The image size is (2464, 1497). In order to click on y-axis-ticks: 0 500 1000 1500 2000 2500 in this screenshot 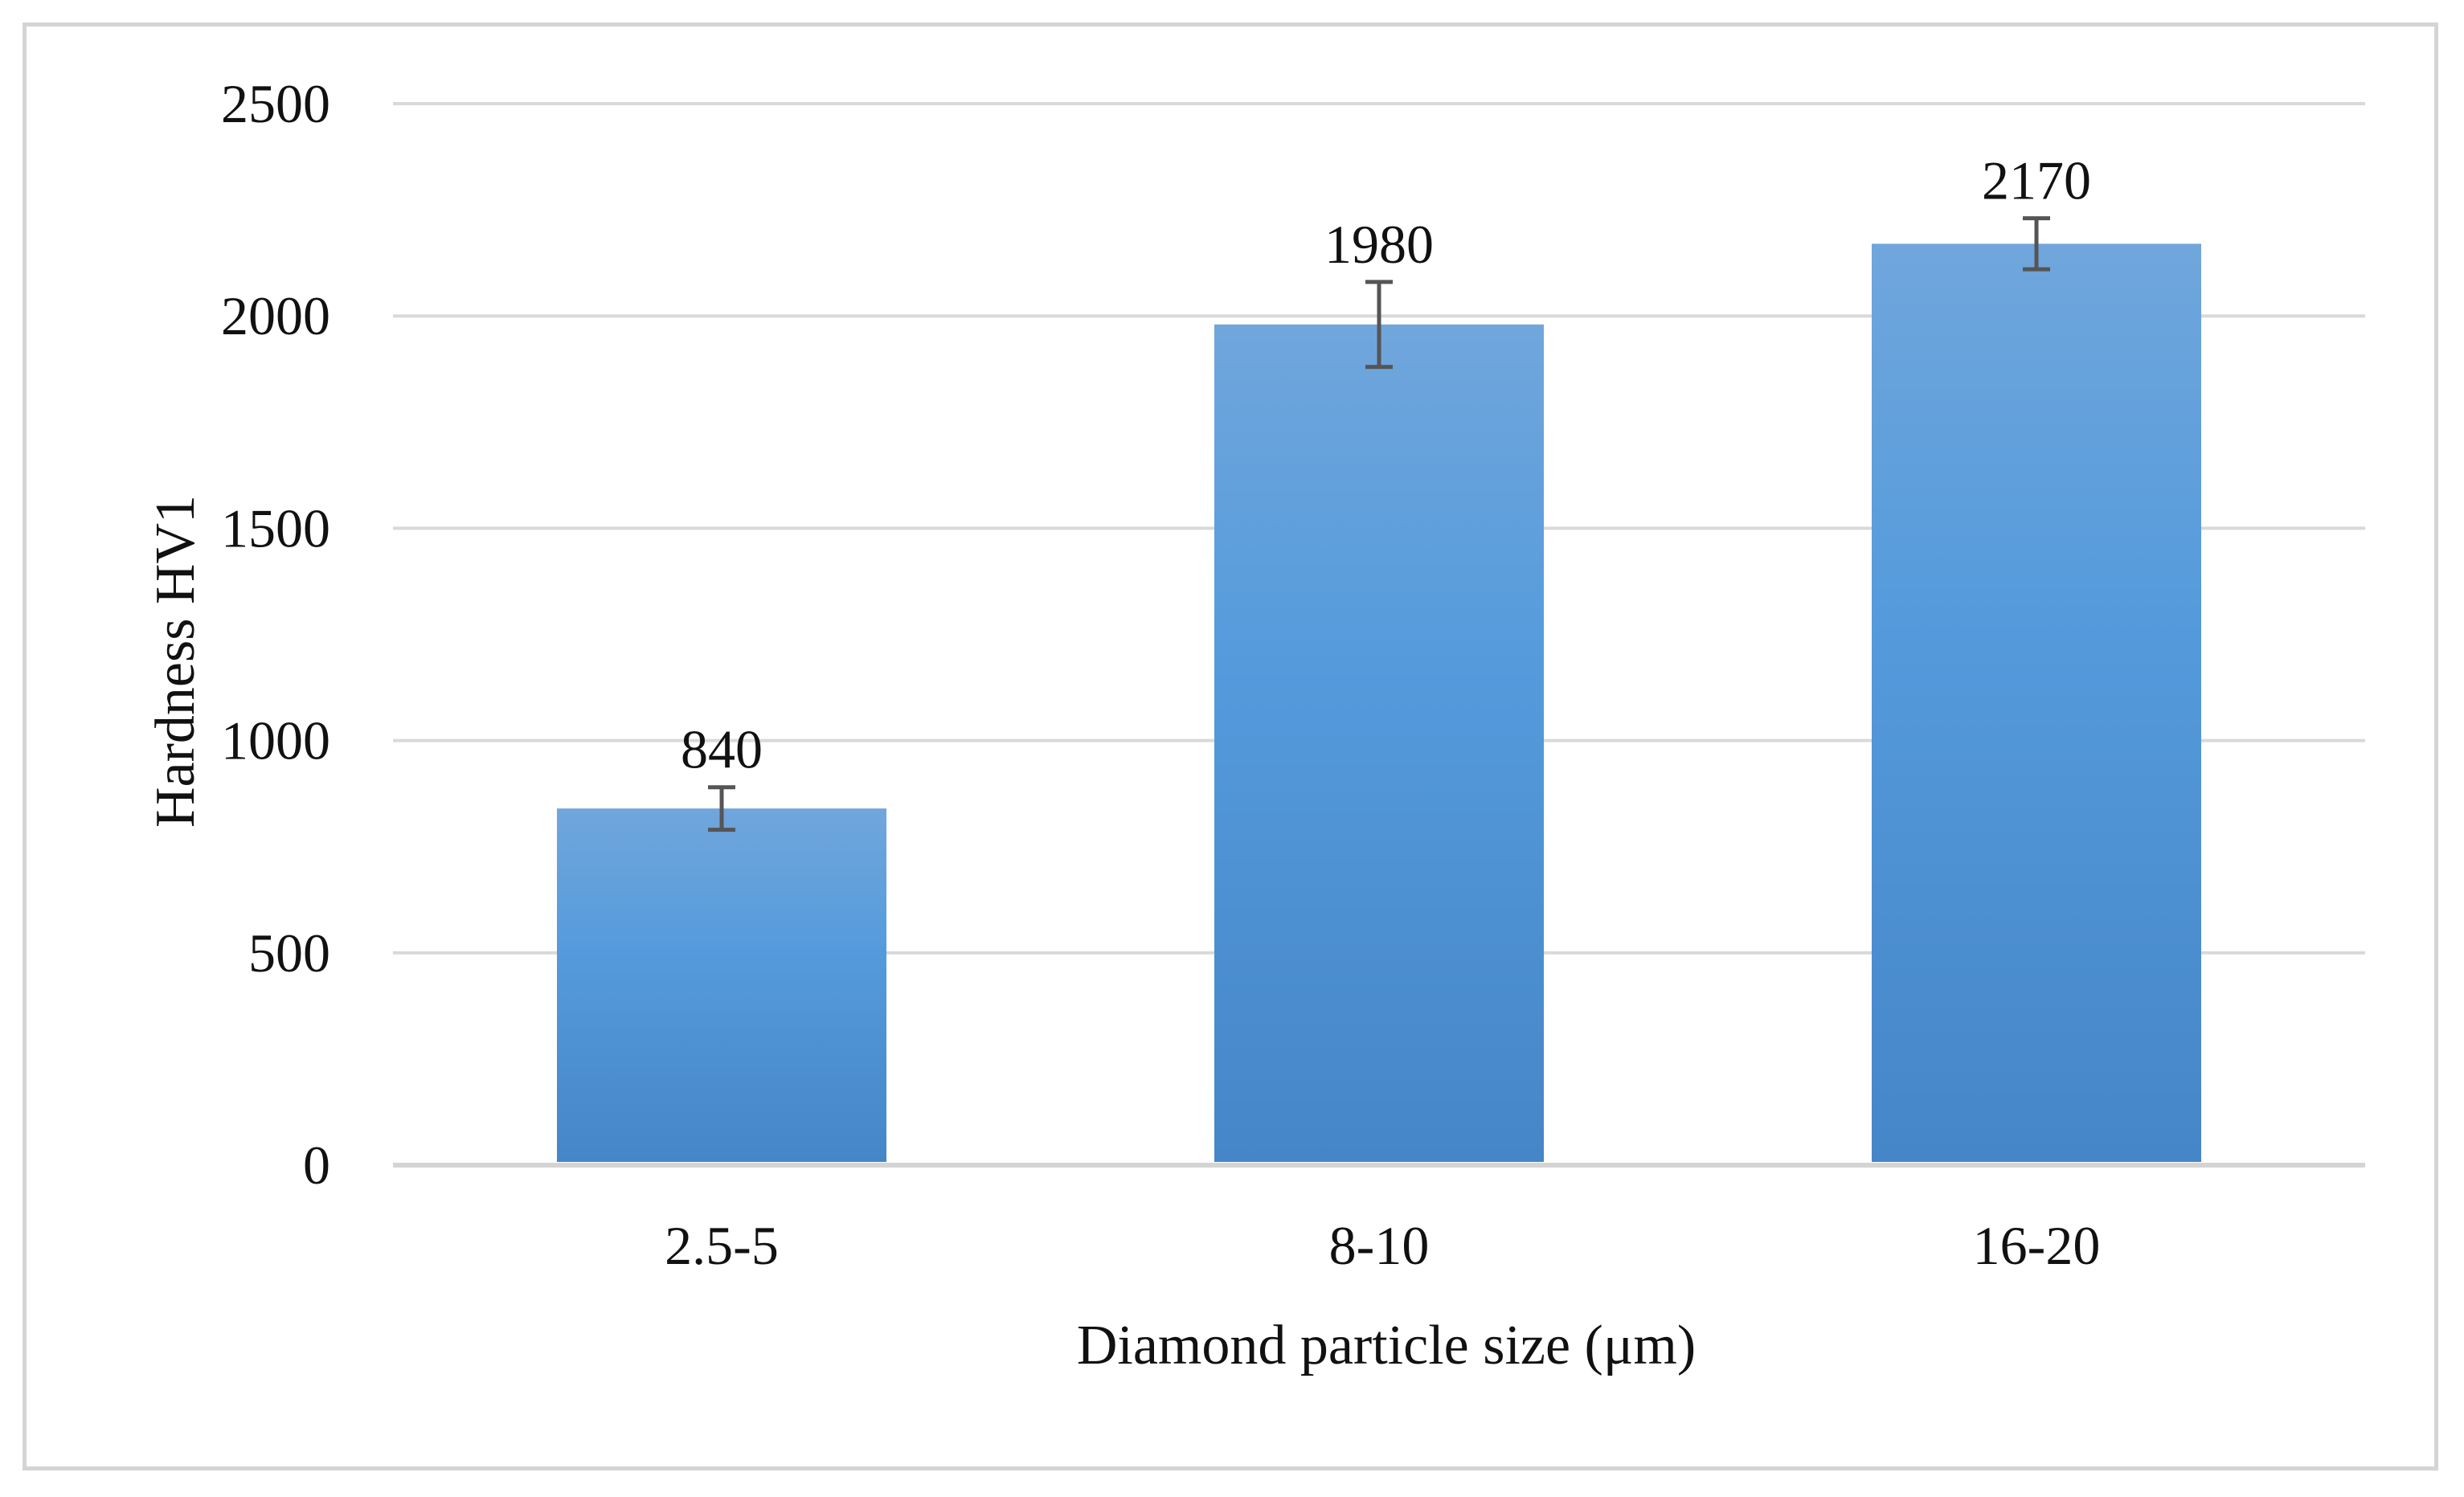, I will do `click(275, 634)`.